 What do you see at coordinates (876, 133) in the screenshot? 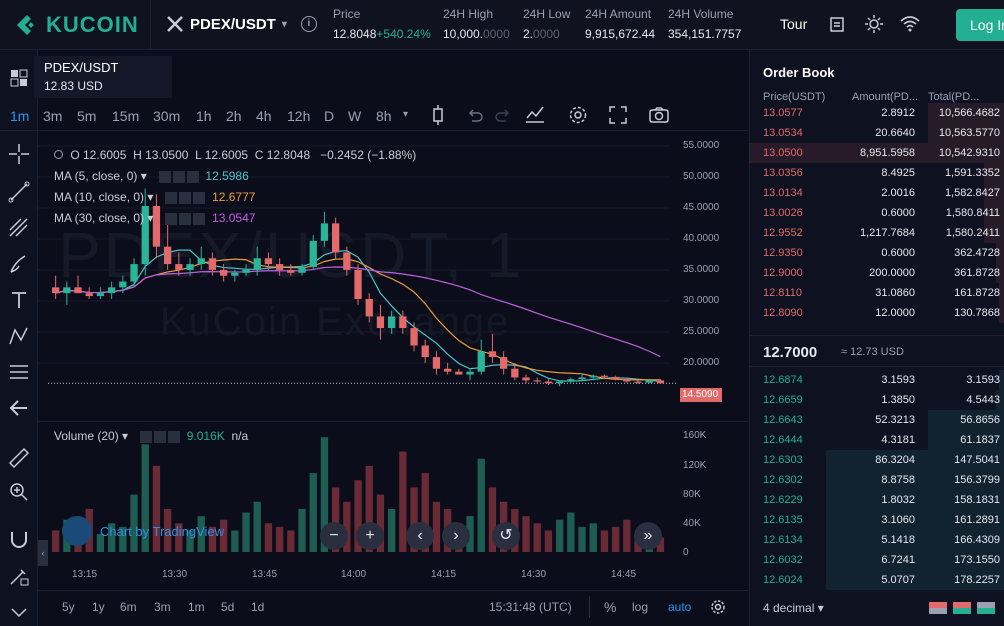
I see `ask-row: 13.0534 20.6640 10,563.5770` at bounding box center [876, 133].